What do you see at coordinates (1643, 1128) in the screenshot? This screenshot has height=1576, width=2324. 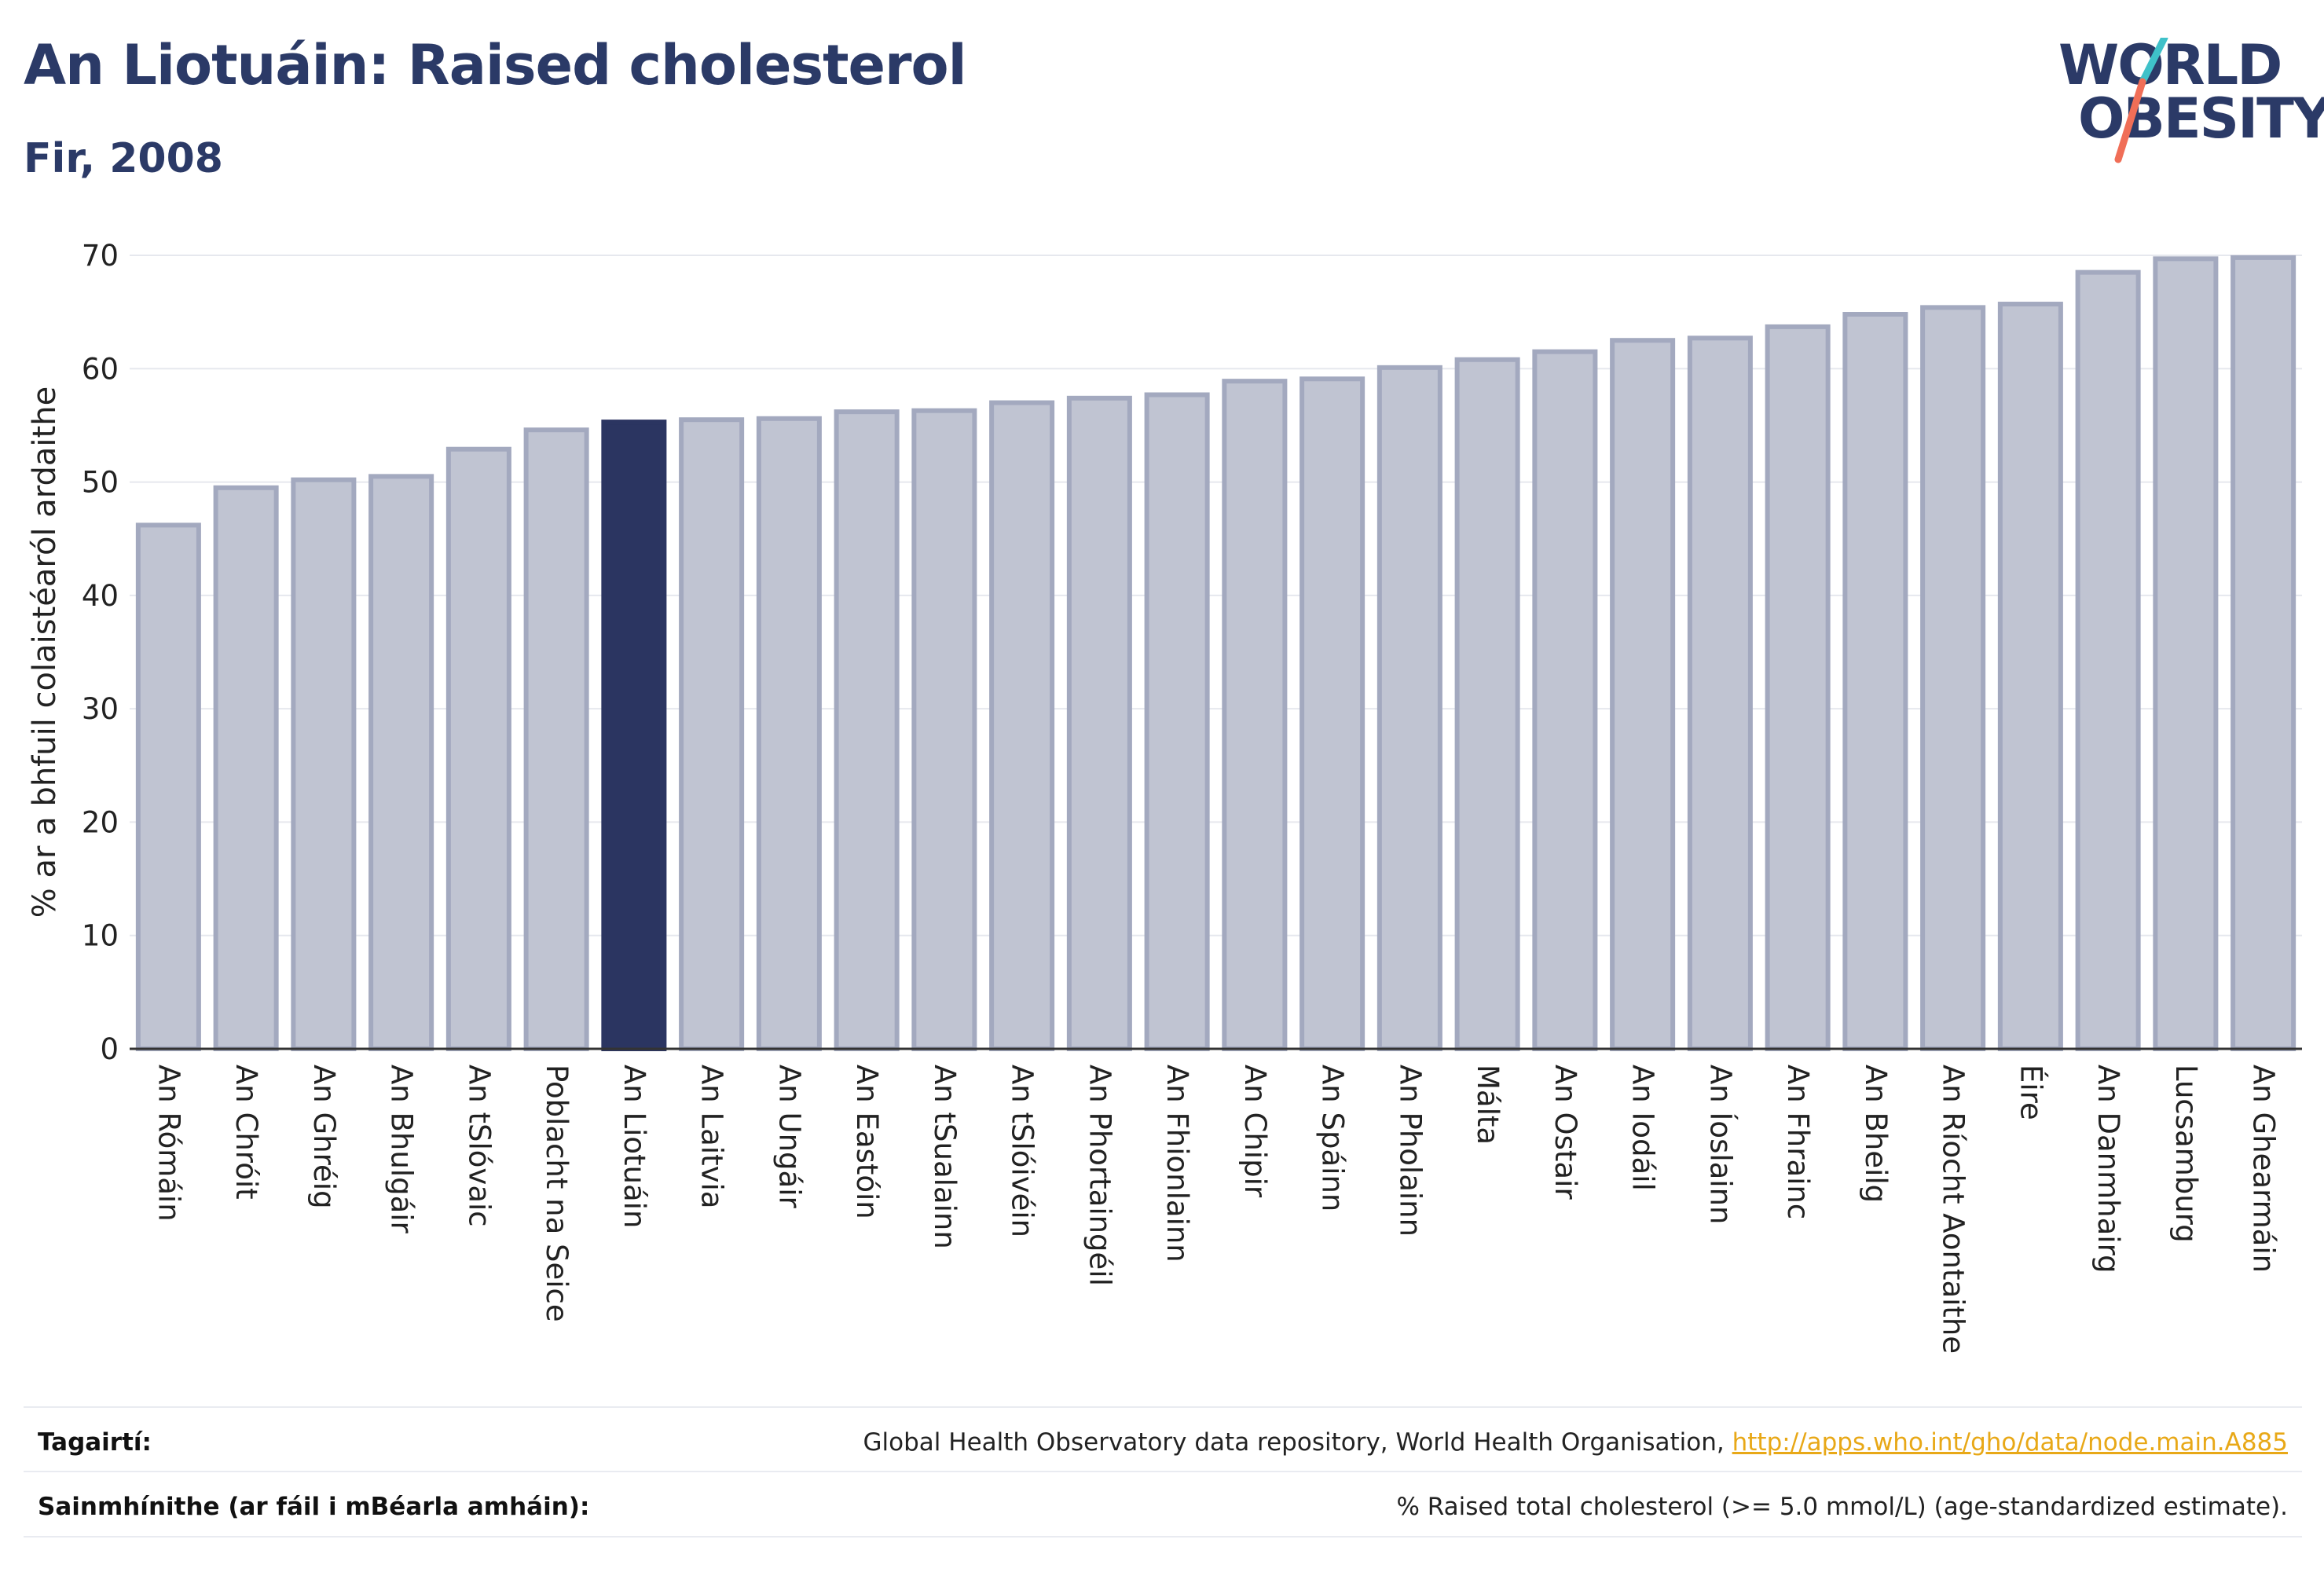 I see `x-tick-label: An Iodáil` at bounding box center [1643, 1128].